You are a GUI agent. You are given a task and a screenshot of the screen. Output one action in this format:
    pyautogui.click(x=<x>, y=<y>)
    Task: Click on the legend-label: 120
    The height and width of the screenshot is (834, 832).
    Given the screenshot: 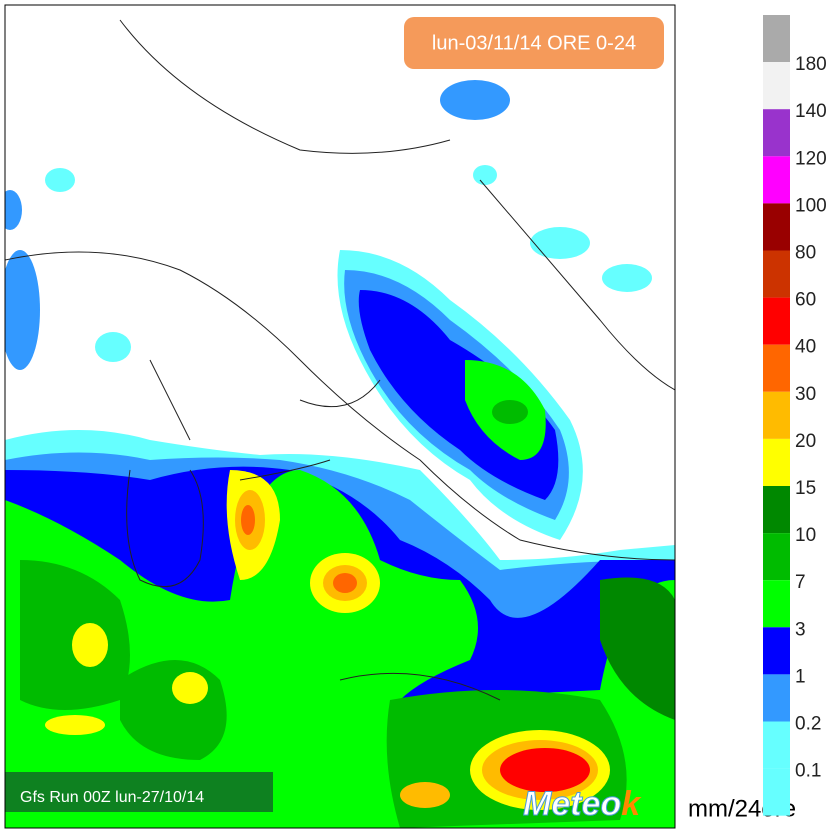 What is the action you would take?
    pyautogui.click(x=811, y=158)
    